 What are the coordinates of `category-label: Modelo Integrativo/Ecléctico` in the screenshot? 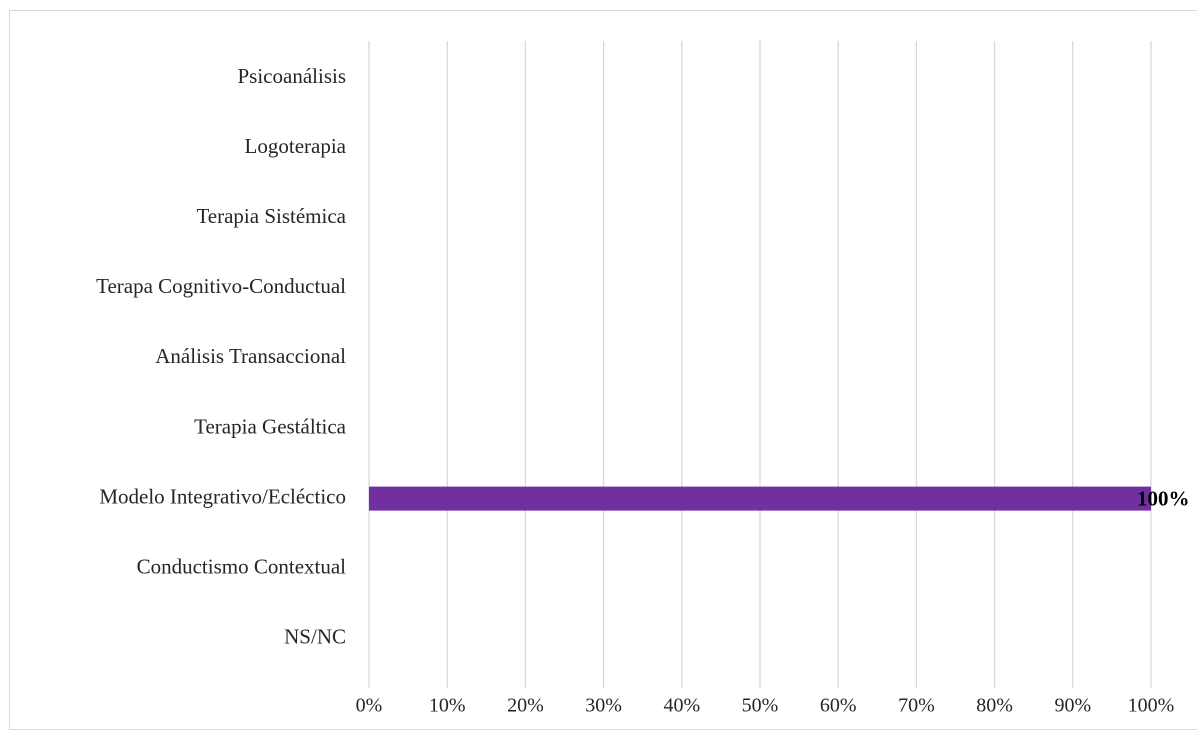 It's located at (222, 496).